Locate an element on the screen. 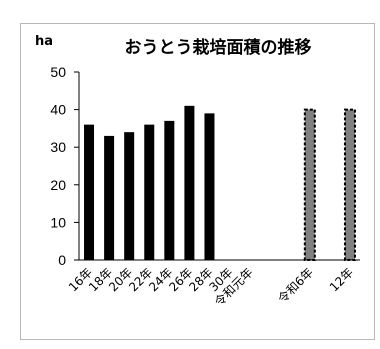 The image size is (380, 349). y-axis-unit: ha is located at coordinates (44, 41).